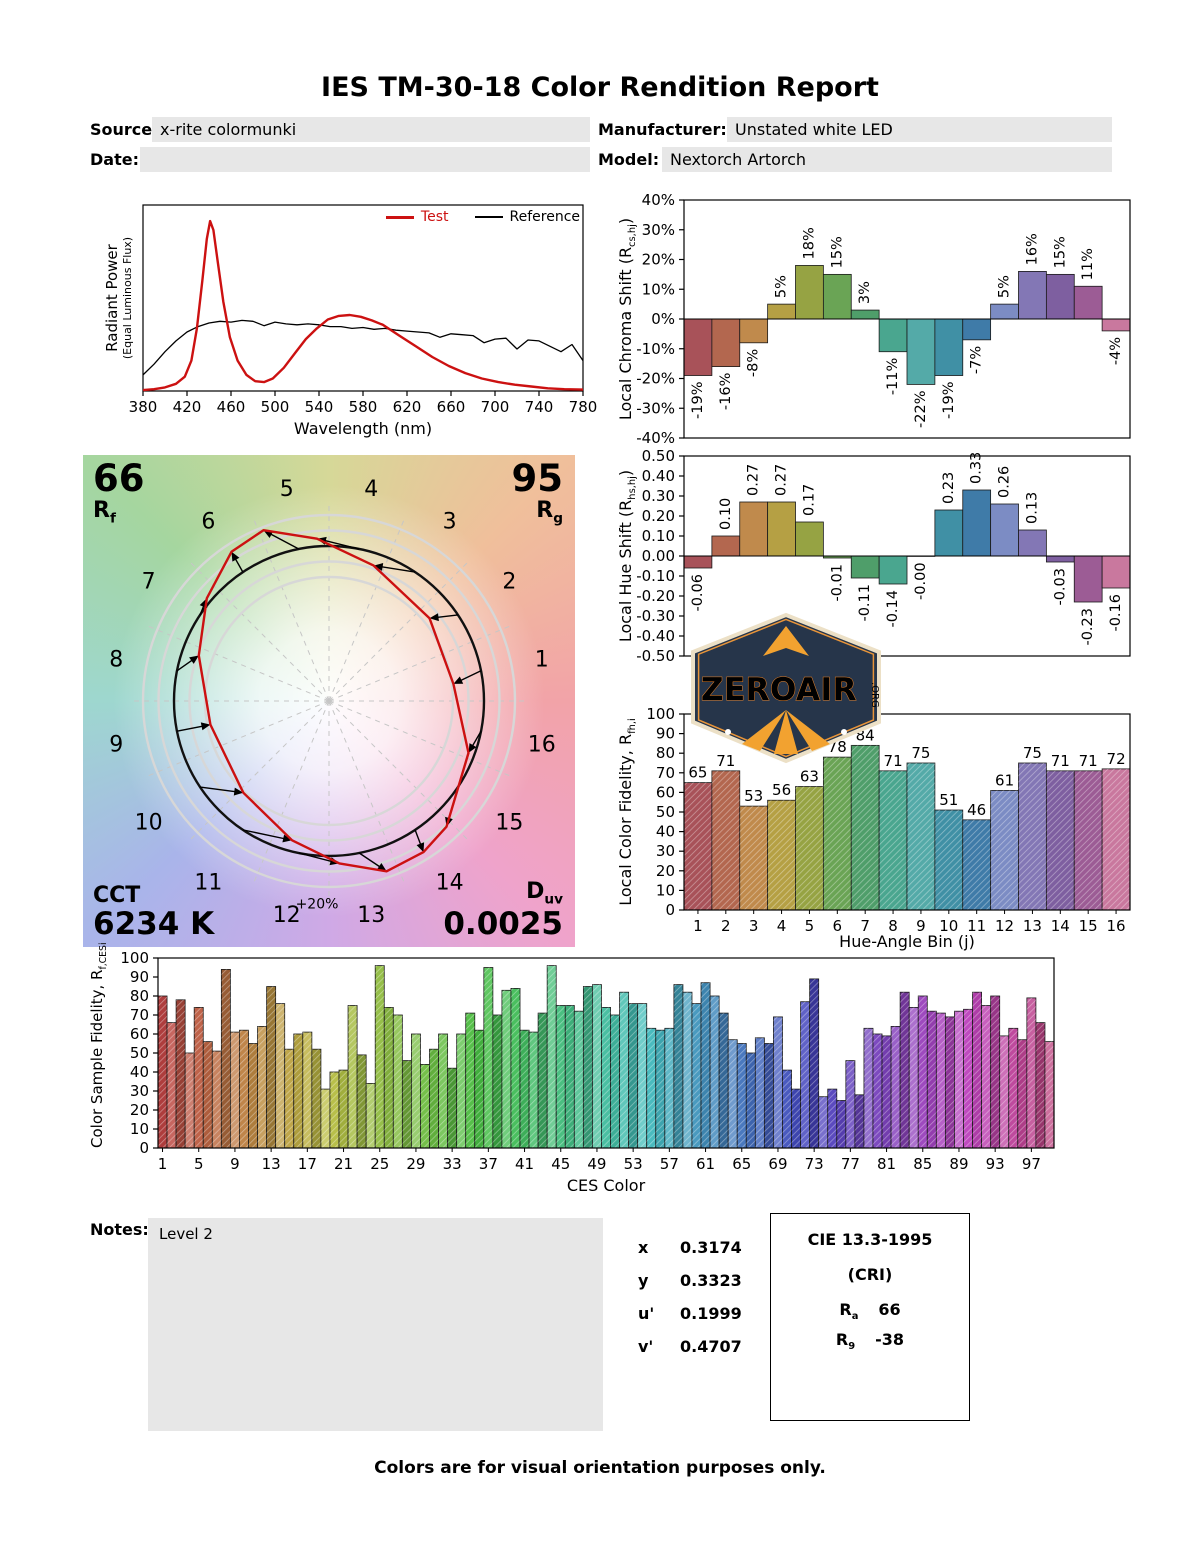  I want to click on svg-text: -10%, so click(655, 349).